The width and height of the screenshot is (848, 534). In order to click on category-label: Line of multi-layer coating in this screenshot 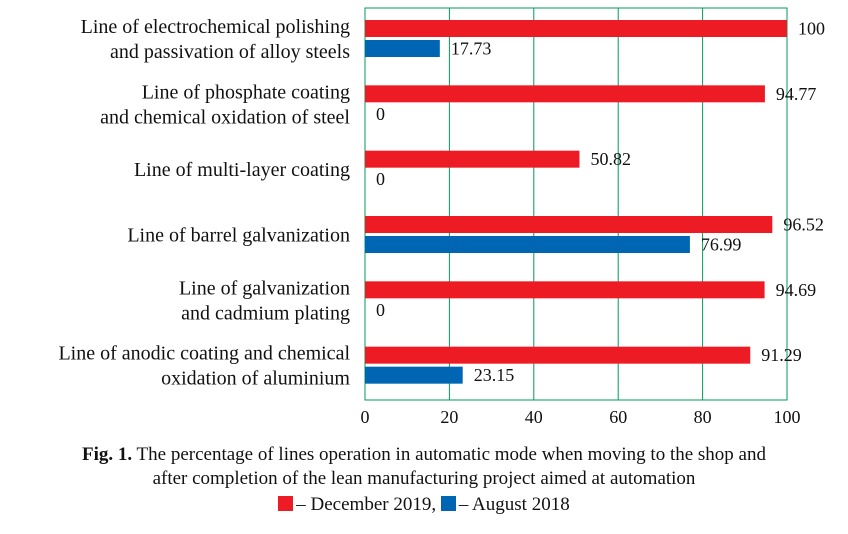, I will do `click(242, 170)`.